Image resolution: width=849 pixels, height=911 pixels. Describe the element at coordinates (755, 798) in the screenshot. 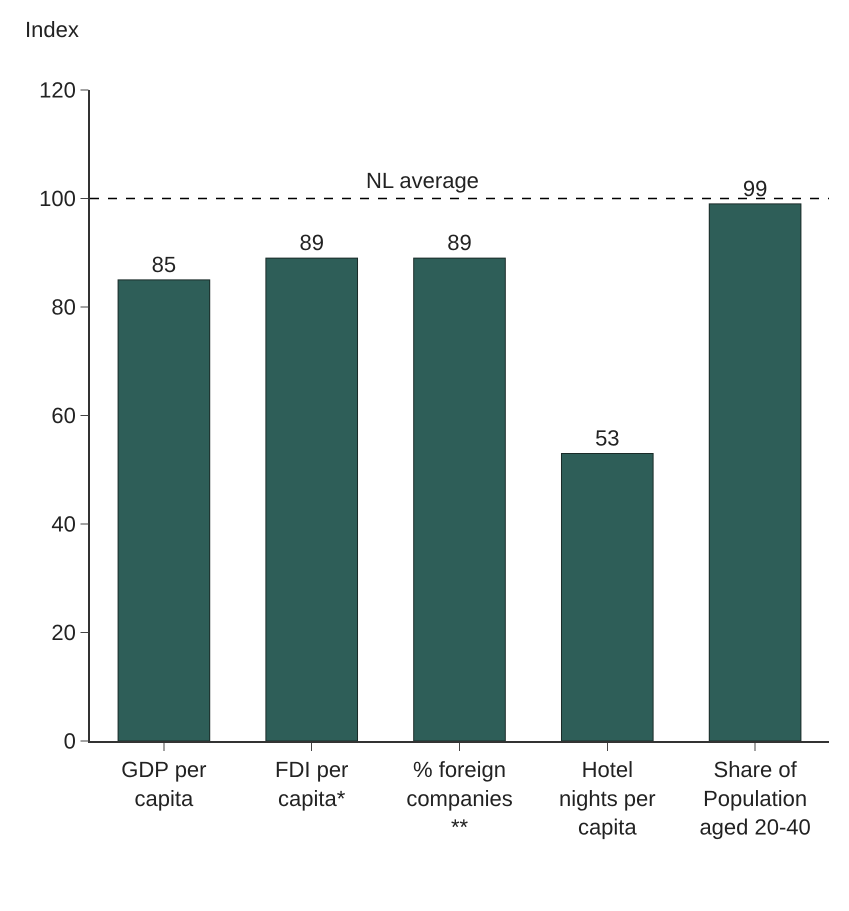

I see `x-tick-label: Share of Population aged 20-40` at that location.